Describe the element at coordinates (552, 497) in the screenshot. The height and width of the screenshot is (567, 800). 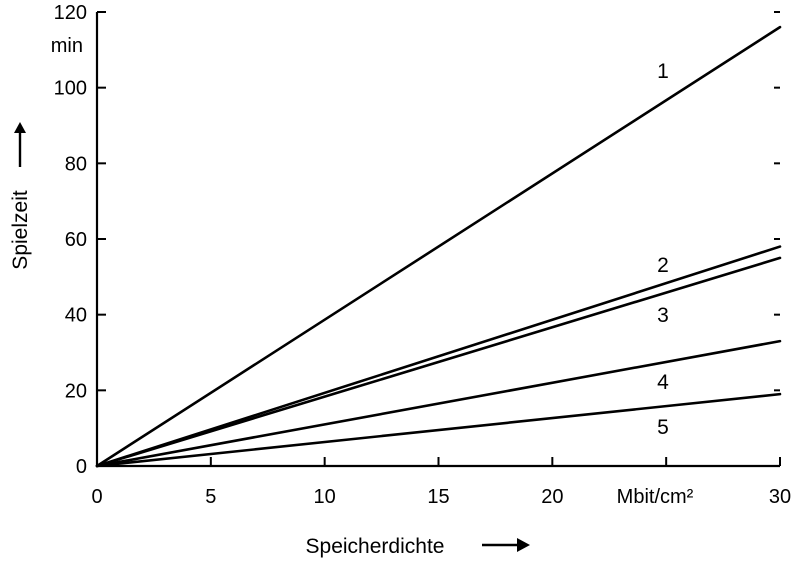
I see `x-tick-label: 20` at that location.